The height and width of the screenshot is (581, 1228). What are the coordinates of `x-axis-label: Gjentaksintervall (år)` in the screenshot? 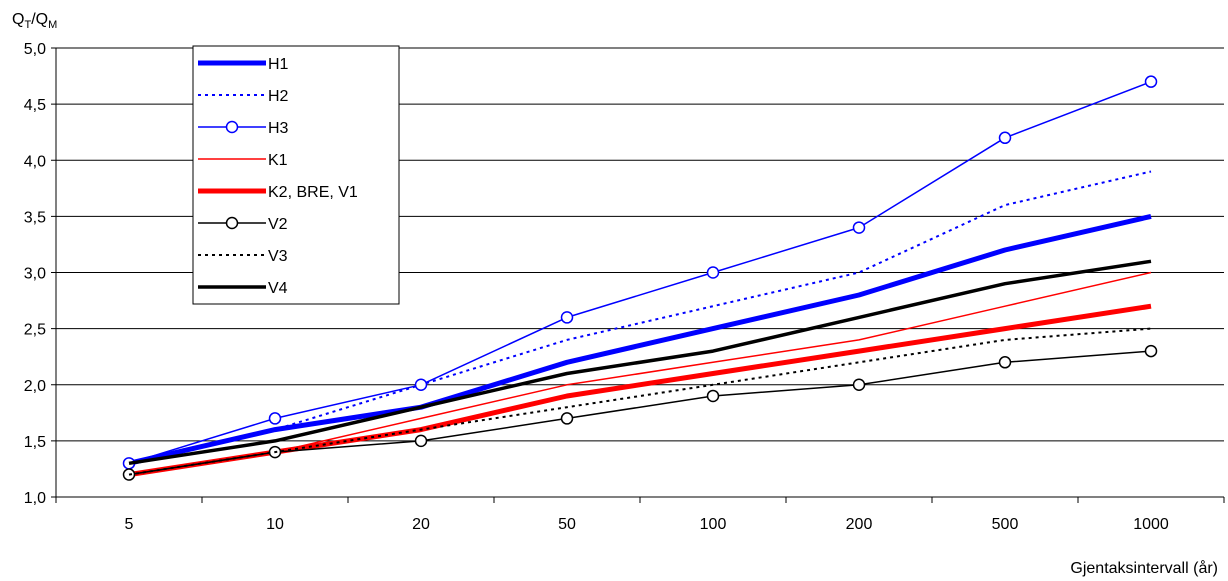 It's located at (1144, 568).